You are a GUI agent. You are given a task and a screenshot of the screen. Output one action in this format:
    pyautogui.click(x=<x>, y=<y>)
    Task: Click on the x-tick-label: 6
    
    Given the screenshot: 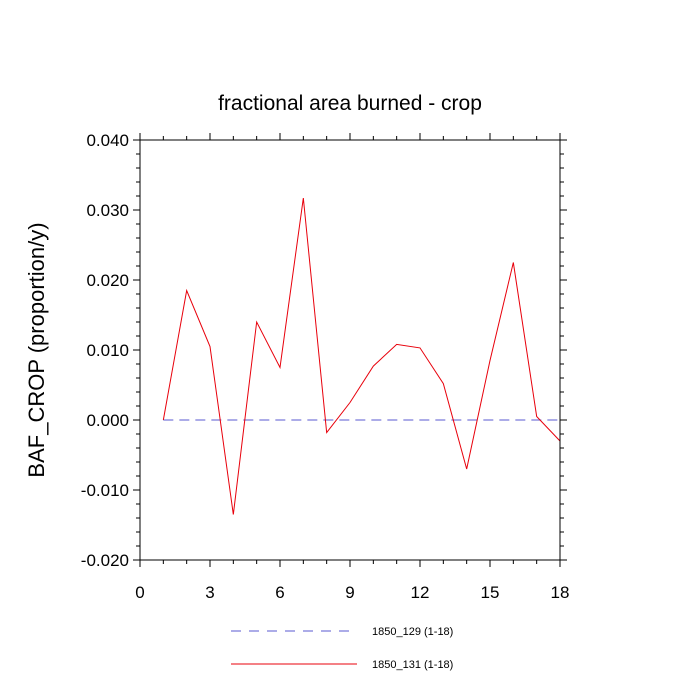 What is the action you would take?
    pyautogui.click(x=279, y=592)
    